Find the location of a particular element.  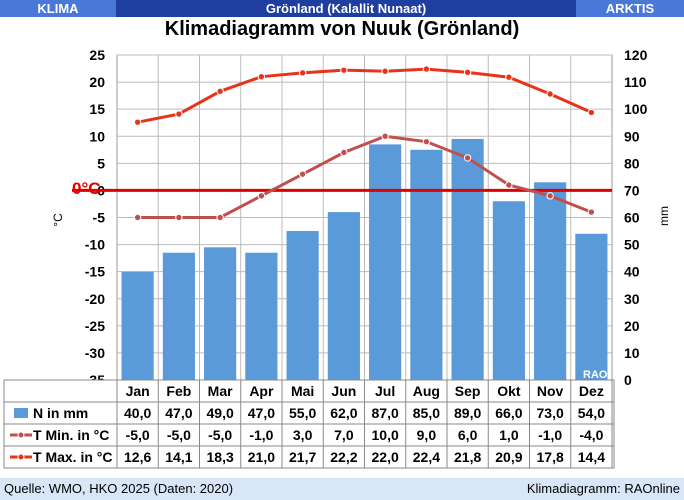

month-label: Feb is located at coordinates (178, 391).